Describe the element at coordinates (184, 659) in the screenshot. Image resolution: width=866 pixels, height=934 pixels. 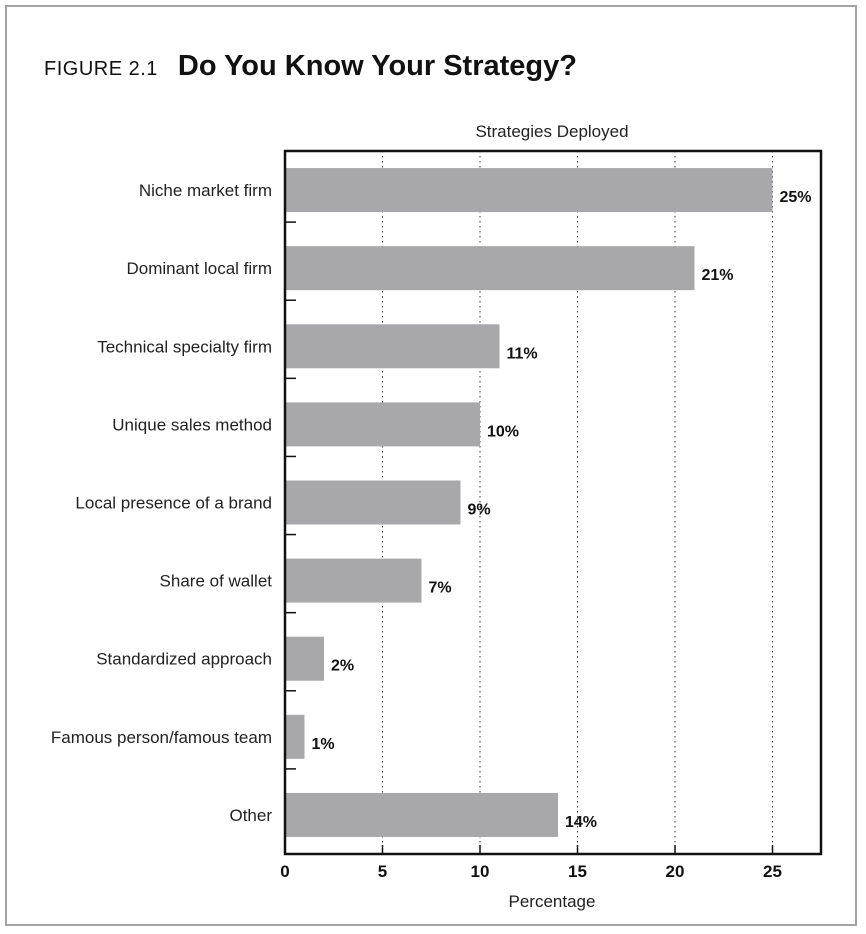
I see `category-label: Standardized approach` at that location.